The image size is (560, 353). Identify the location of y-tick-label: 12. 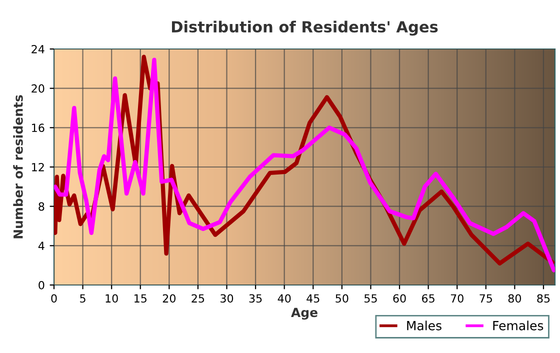
(38, 167).